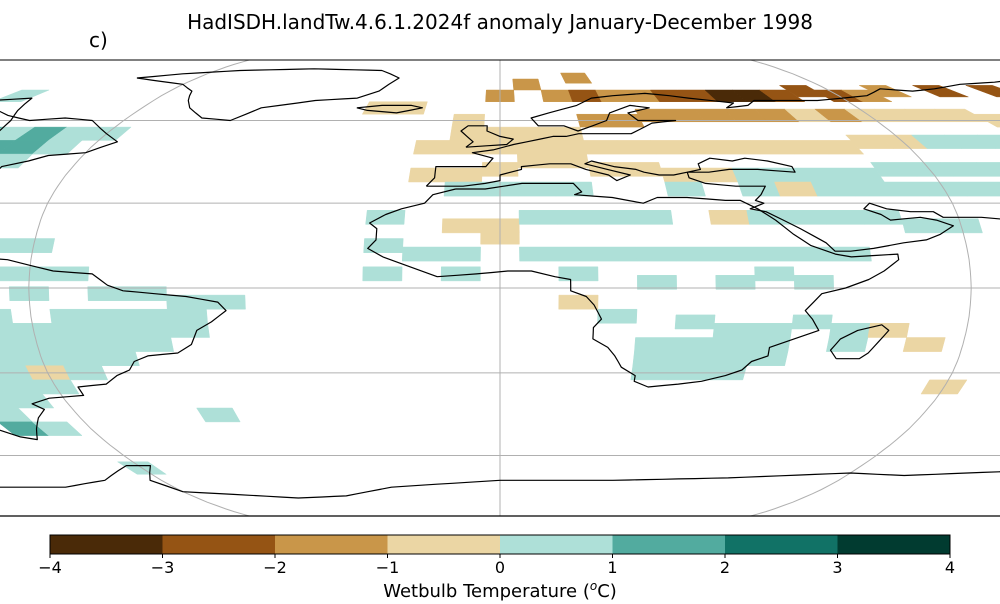 The height and width of the screenshot is (604, 1000). Describe the element at coordinates (486, 591) in the screenshot. I see `colorbar-label-text: Wetbulb Temperature (` at that location.